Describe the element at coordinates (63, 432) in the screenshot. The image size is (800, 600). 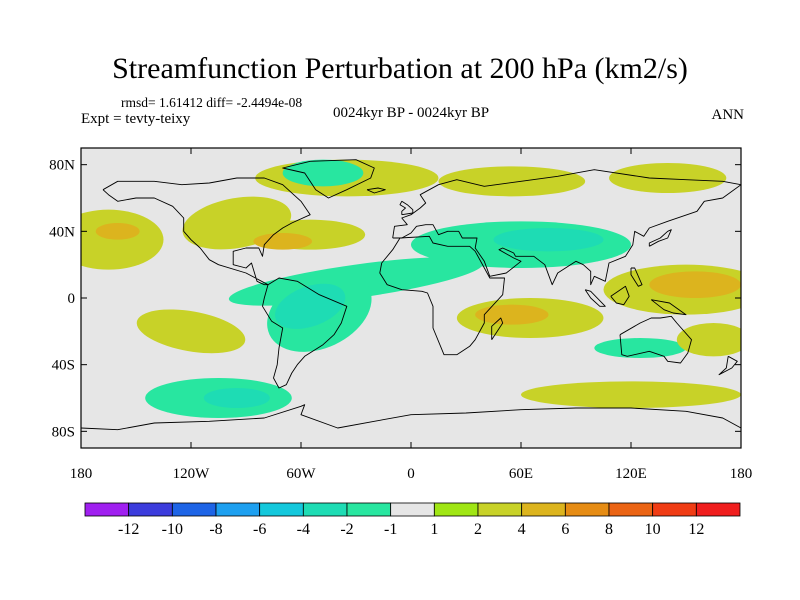
I see `y-tick-label: 80S` at that location.